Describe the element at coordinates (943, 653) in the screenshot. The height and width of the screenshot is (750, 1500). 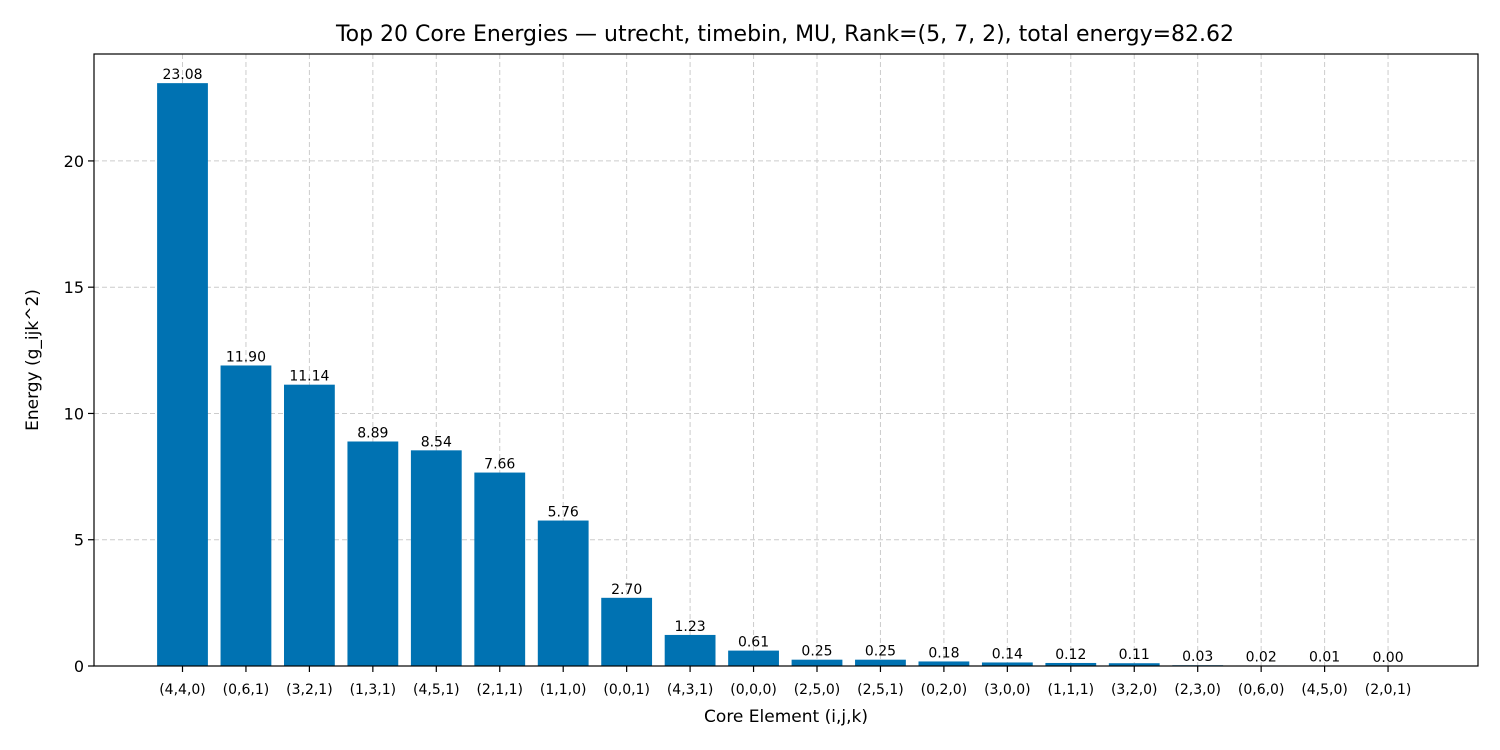
I see `bar-value-label: 0.18` at that location.